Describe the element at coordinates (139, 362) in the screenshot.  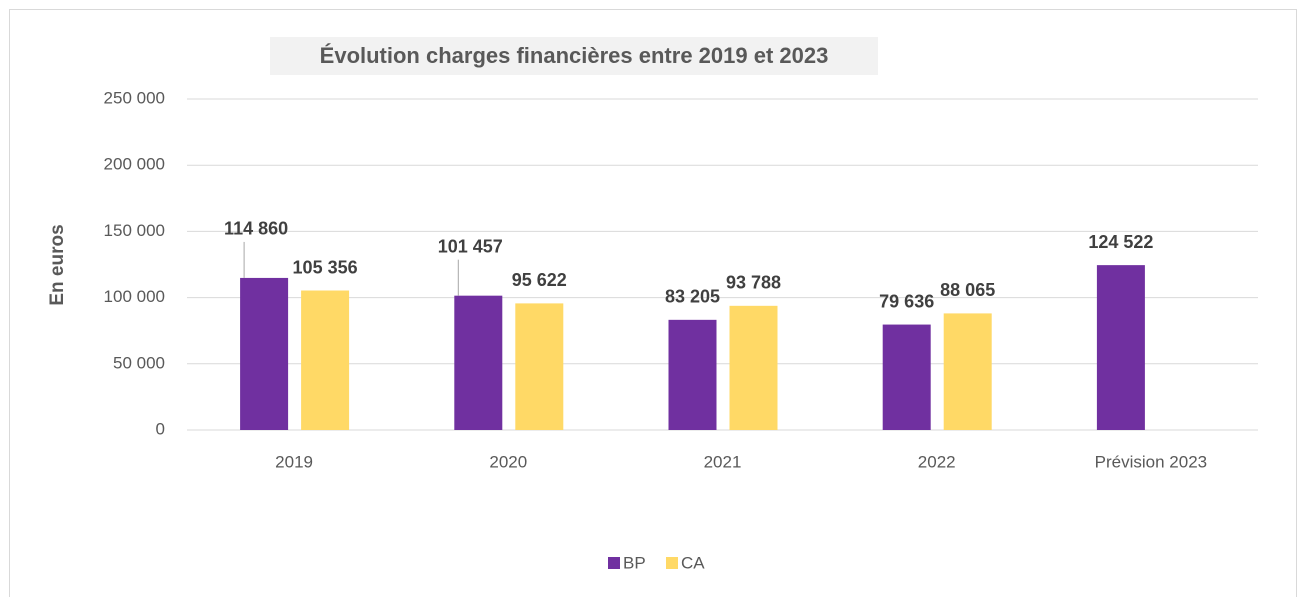
I see `y-tick-label: 50 000` at that location.